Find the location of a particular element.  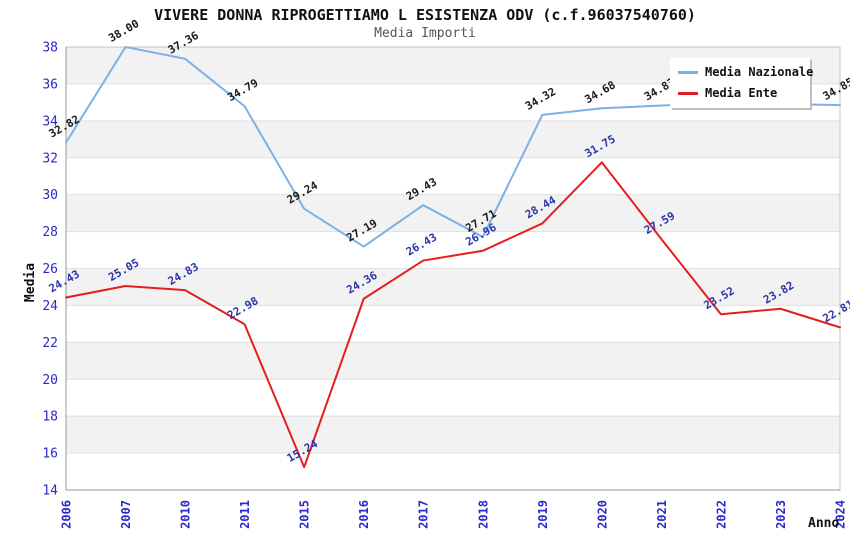

x-tick-label: 2021 is located at coordinates (662, 514).